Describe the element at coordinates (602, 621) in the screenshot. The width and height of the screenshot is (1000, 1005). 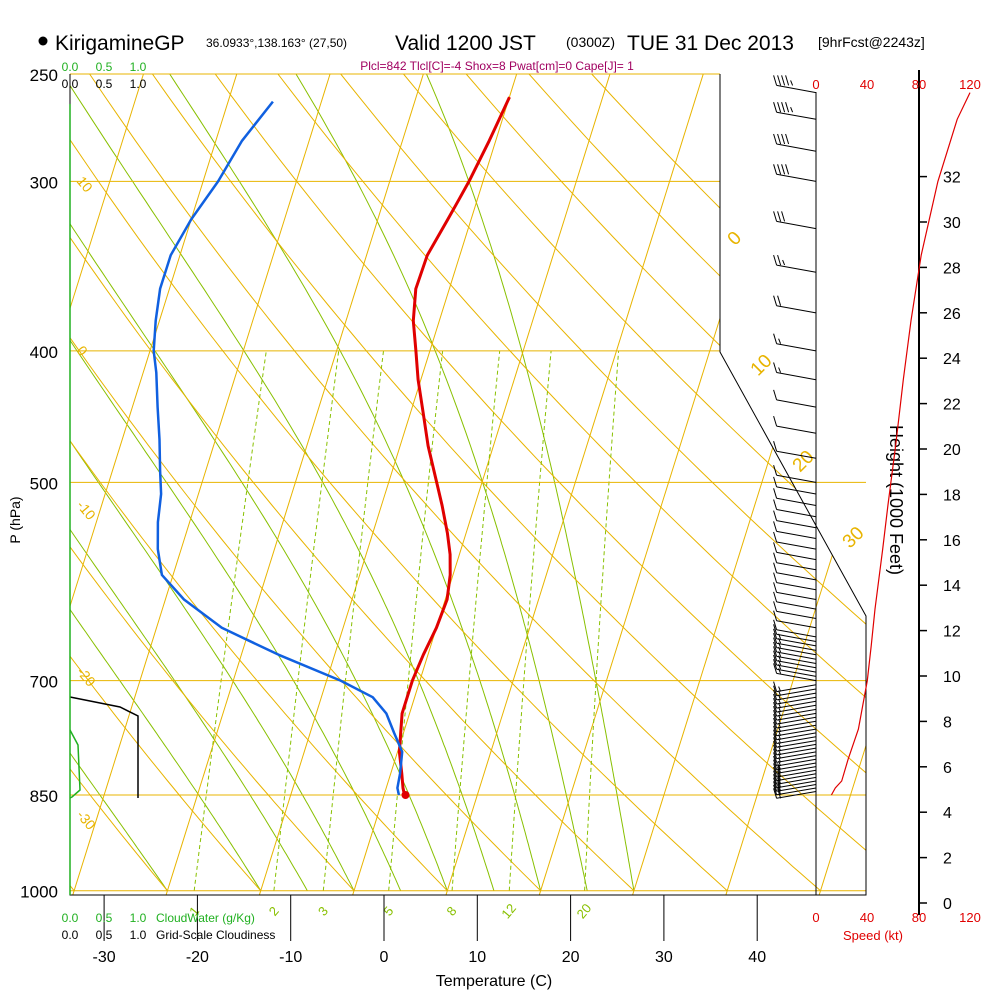
I see `mixing-ratio-line` at that location.